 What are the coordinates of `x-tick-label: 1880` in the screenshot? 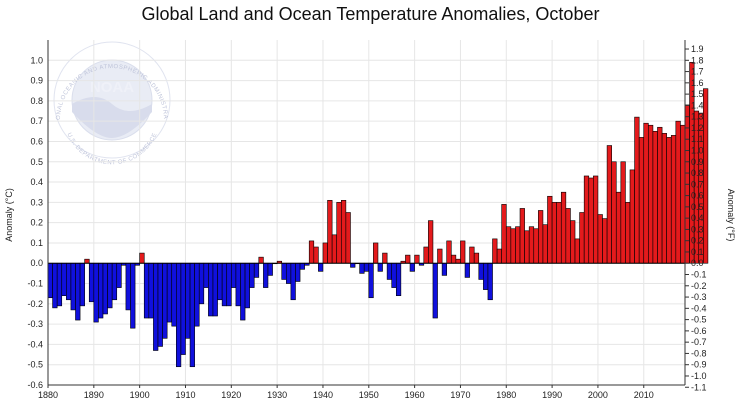 It's located at (48, 395).